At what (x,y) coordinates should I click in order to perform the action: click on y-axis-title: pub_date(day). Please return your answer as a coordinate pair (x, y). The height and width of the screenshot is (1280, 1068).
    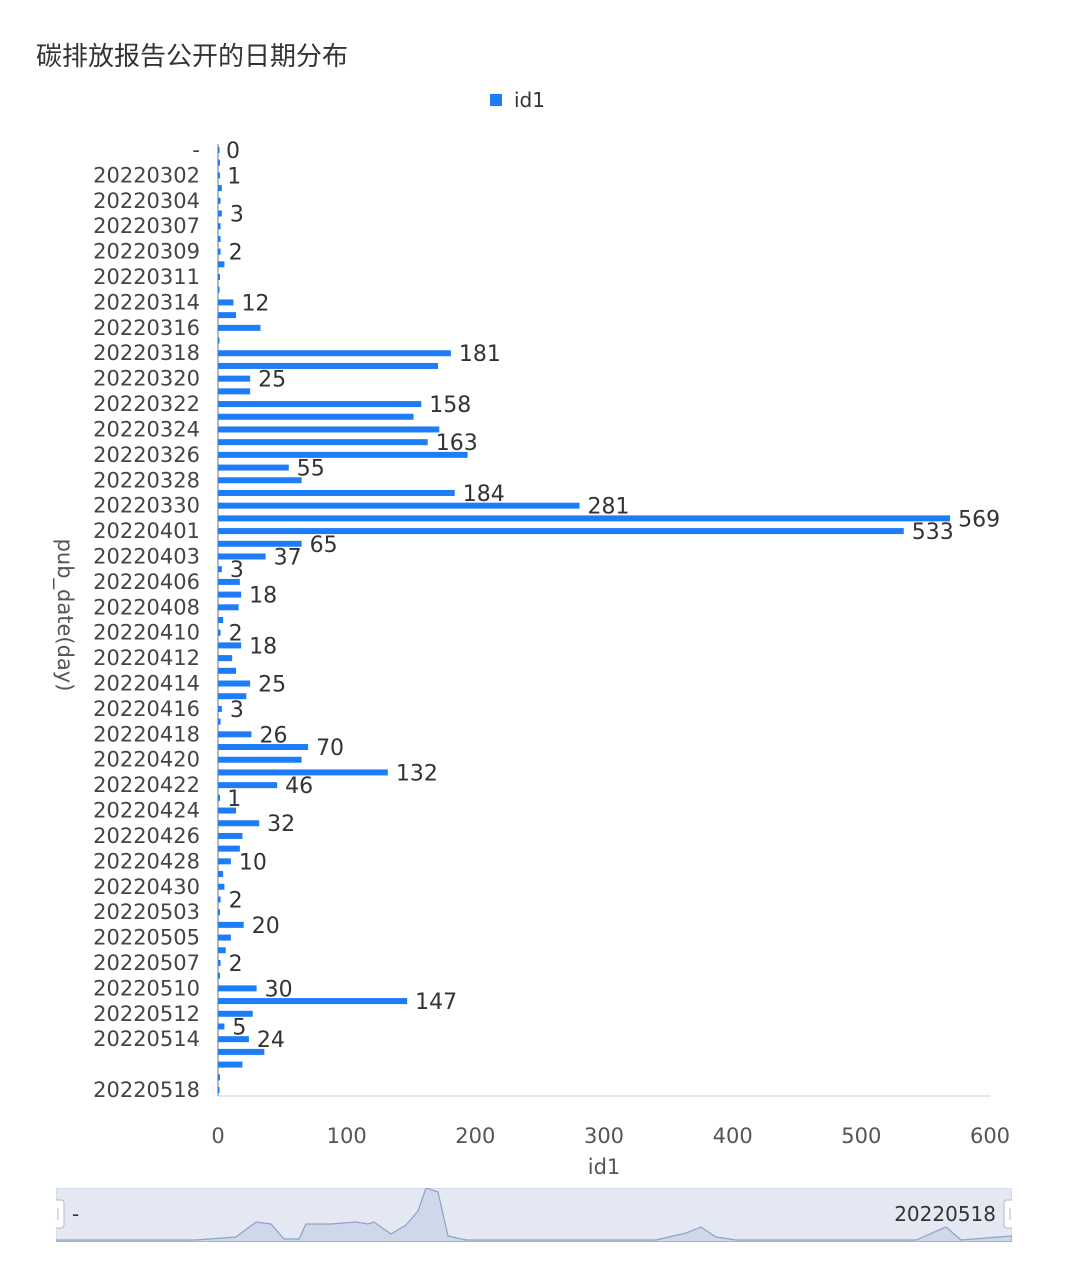
    Looking at the image, I should click on (64, 615).